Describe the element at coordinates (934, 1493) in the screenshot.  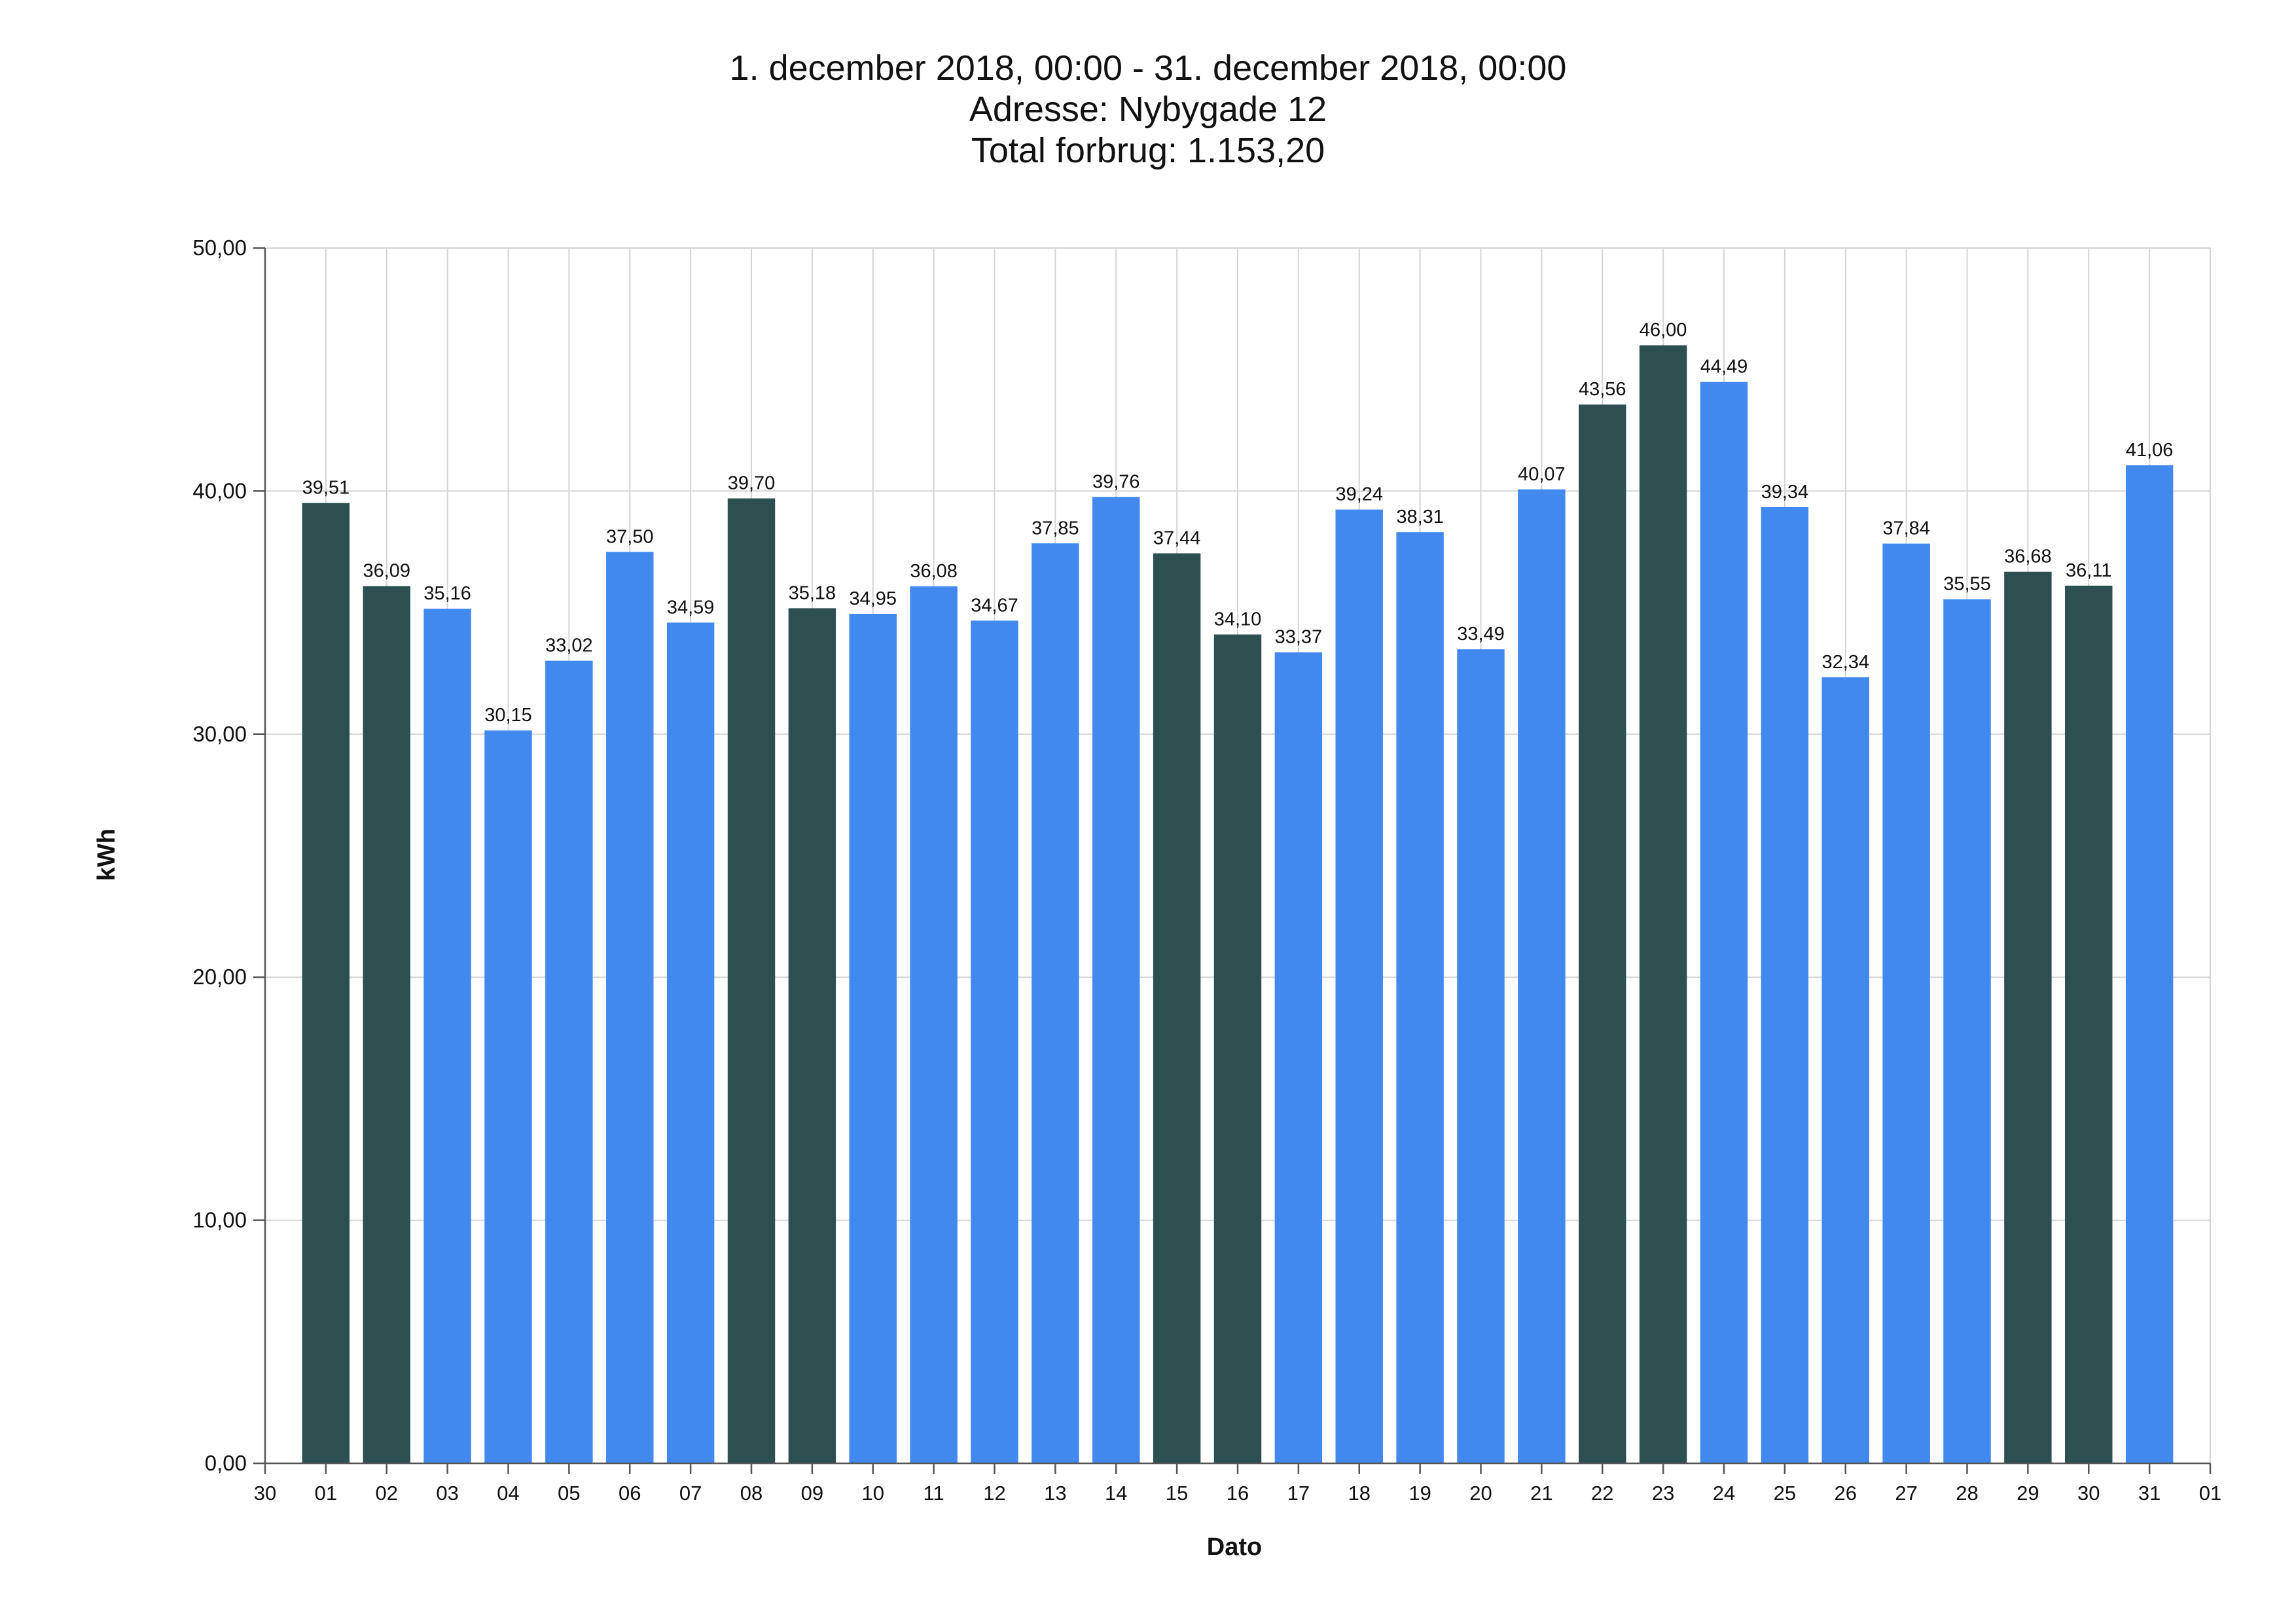
I see `x-tick-label: 11` at that location.